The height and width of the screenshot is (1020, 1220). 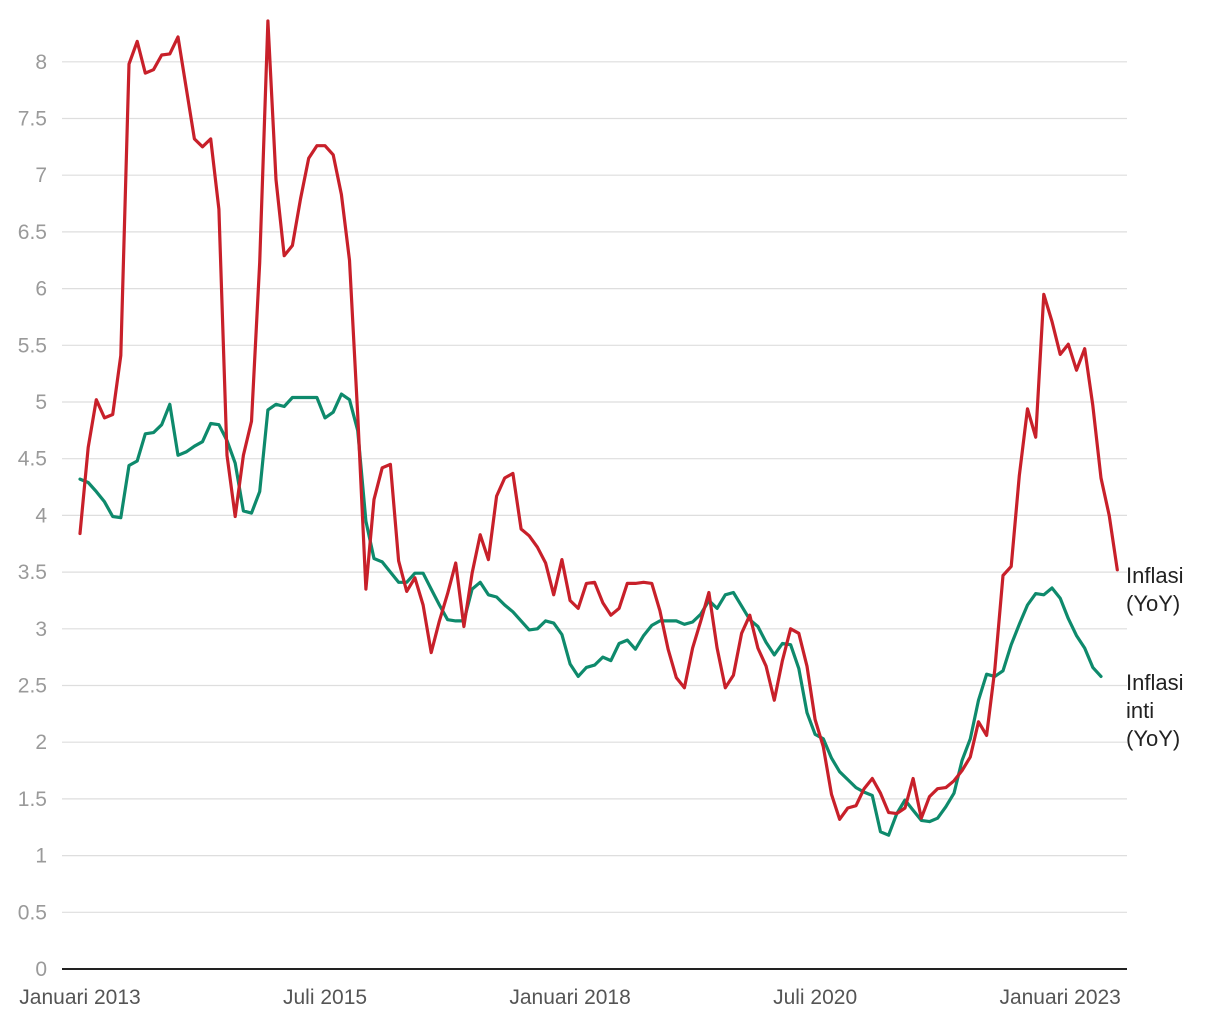 What do you see at coordinates (32, 912) in the screenshot?
I see `y-tick-label: 0.5` at bounding box center [32, 912].